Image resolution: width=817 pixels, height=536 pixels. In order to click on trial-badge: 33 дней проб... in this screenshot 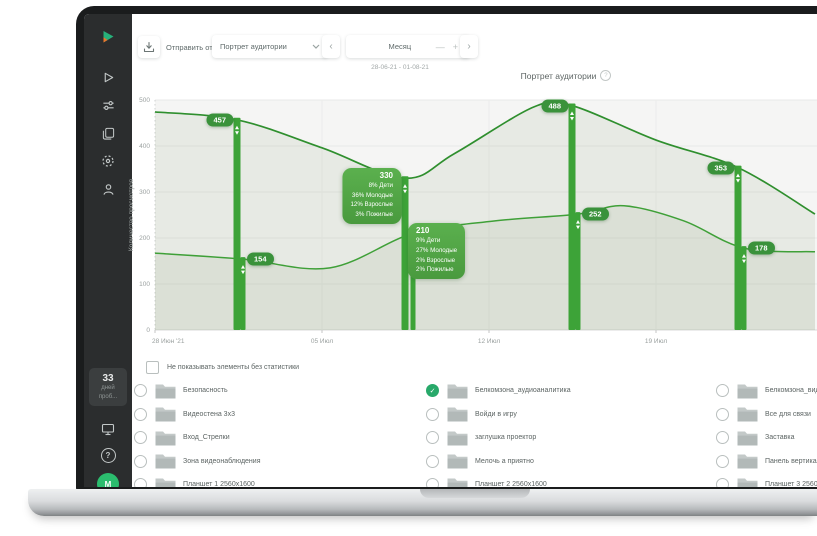, I will do `click(108, 387)`.